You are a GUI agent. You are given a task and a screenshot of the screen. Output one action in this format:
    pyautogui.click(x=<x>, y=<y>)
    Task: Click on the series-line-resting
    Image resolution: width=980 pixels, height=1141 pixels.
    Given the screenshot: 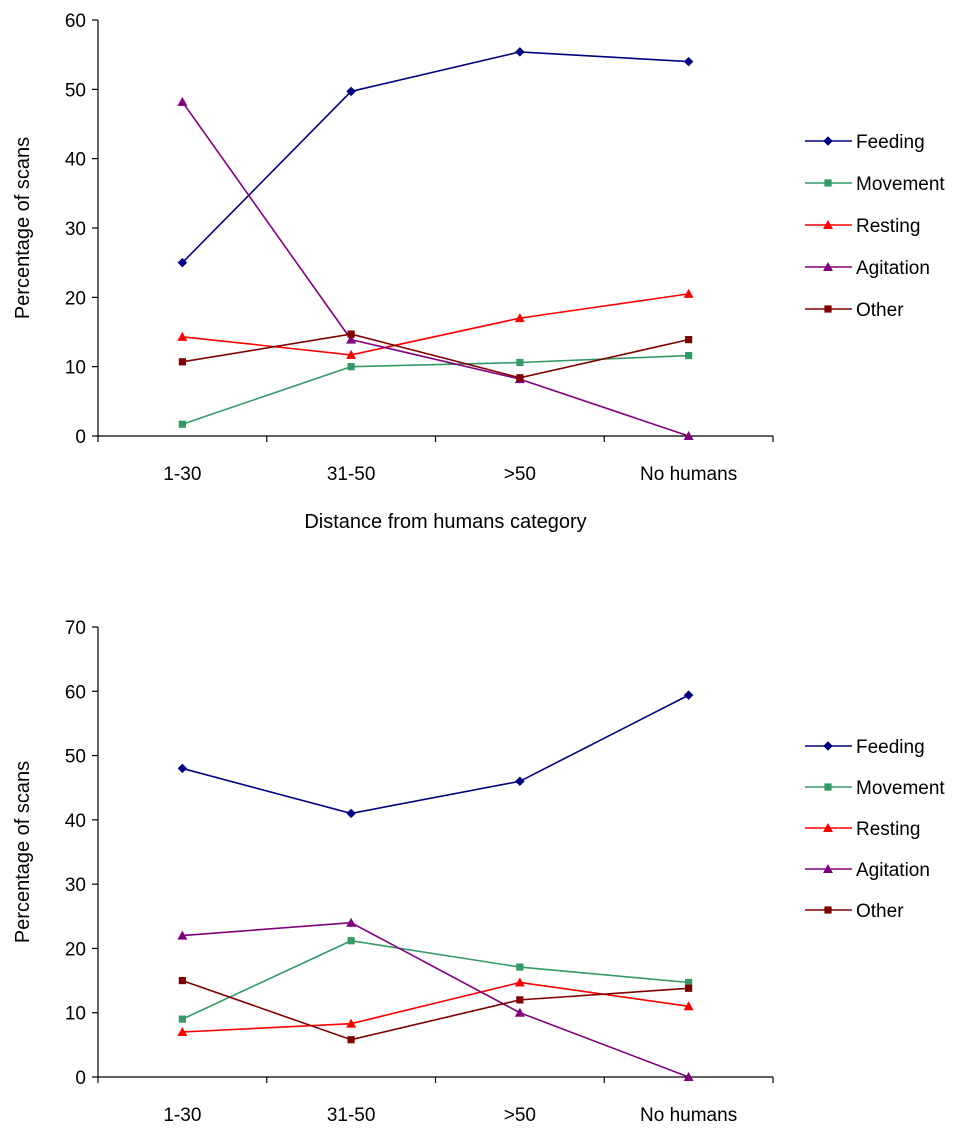 What is the action you would take?
    pyautogui.click(x=435, y=324)
    